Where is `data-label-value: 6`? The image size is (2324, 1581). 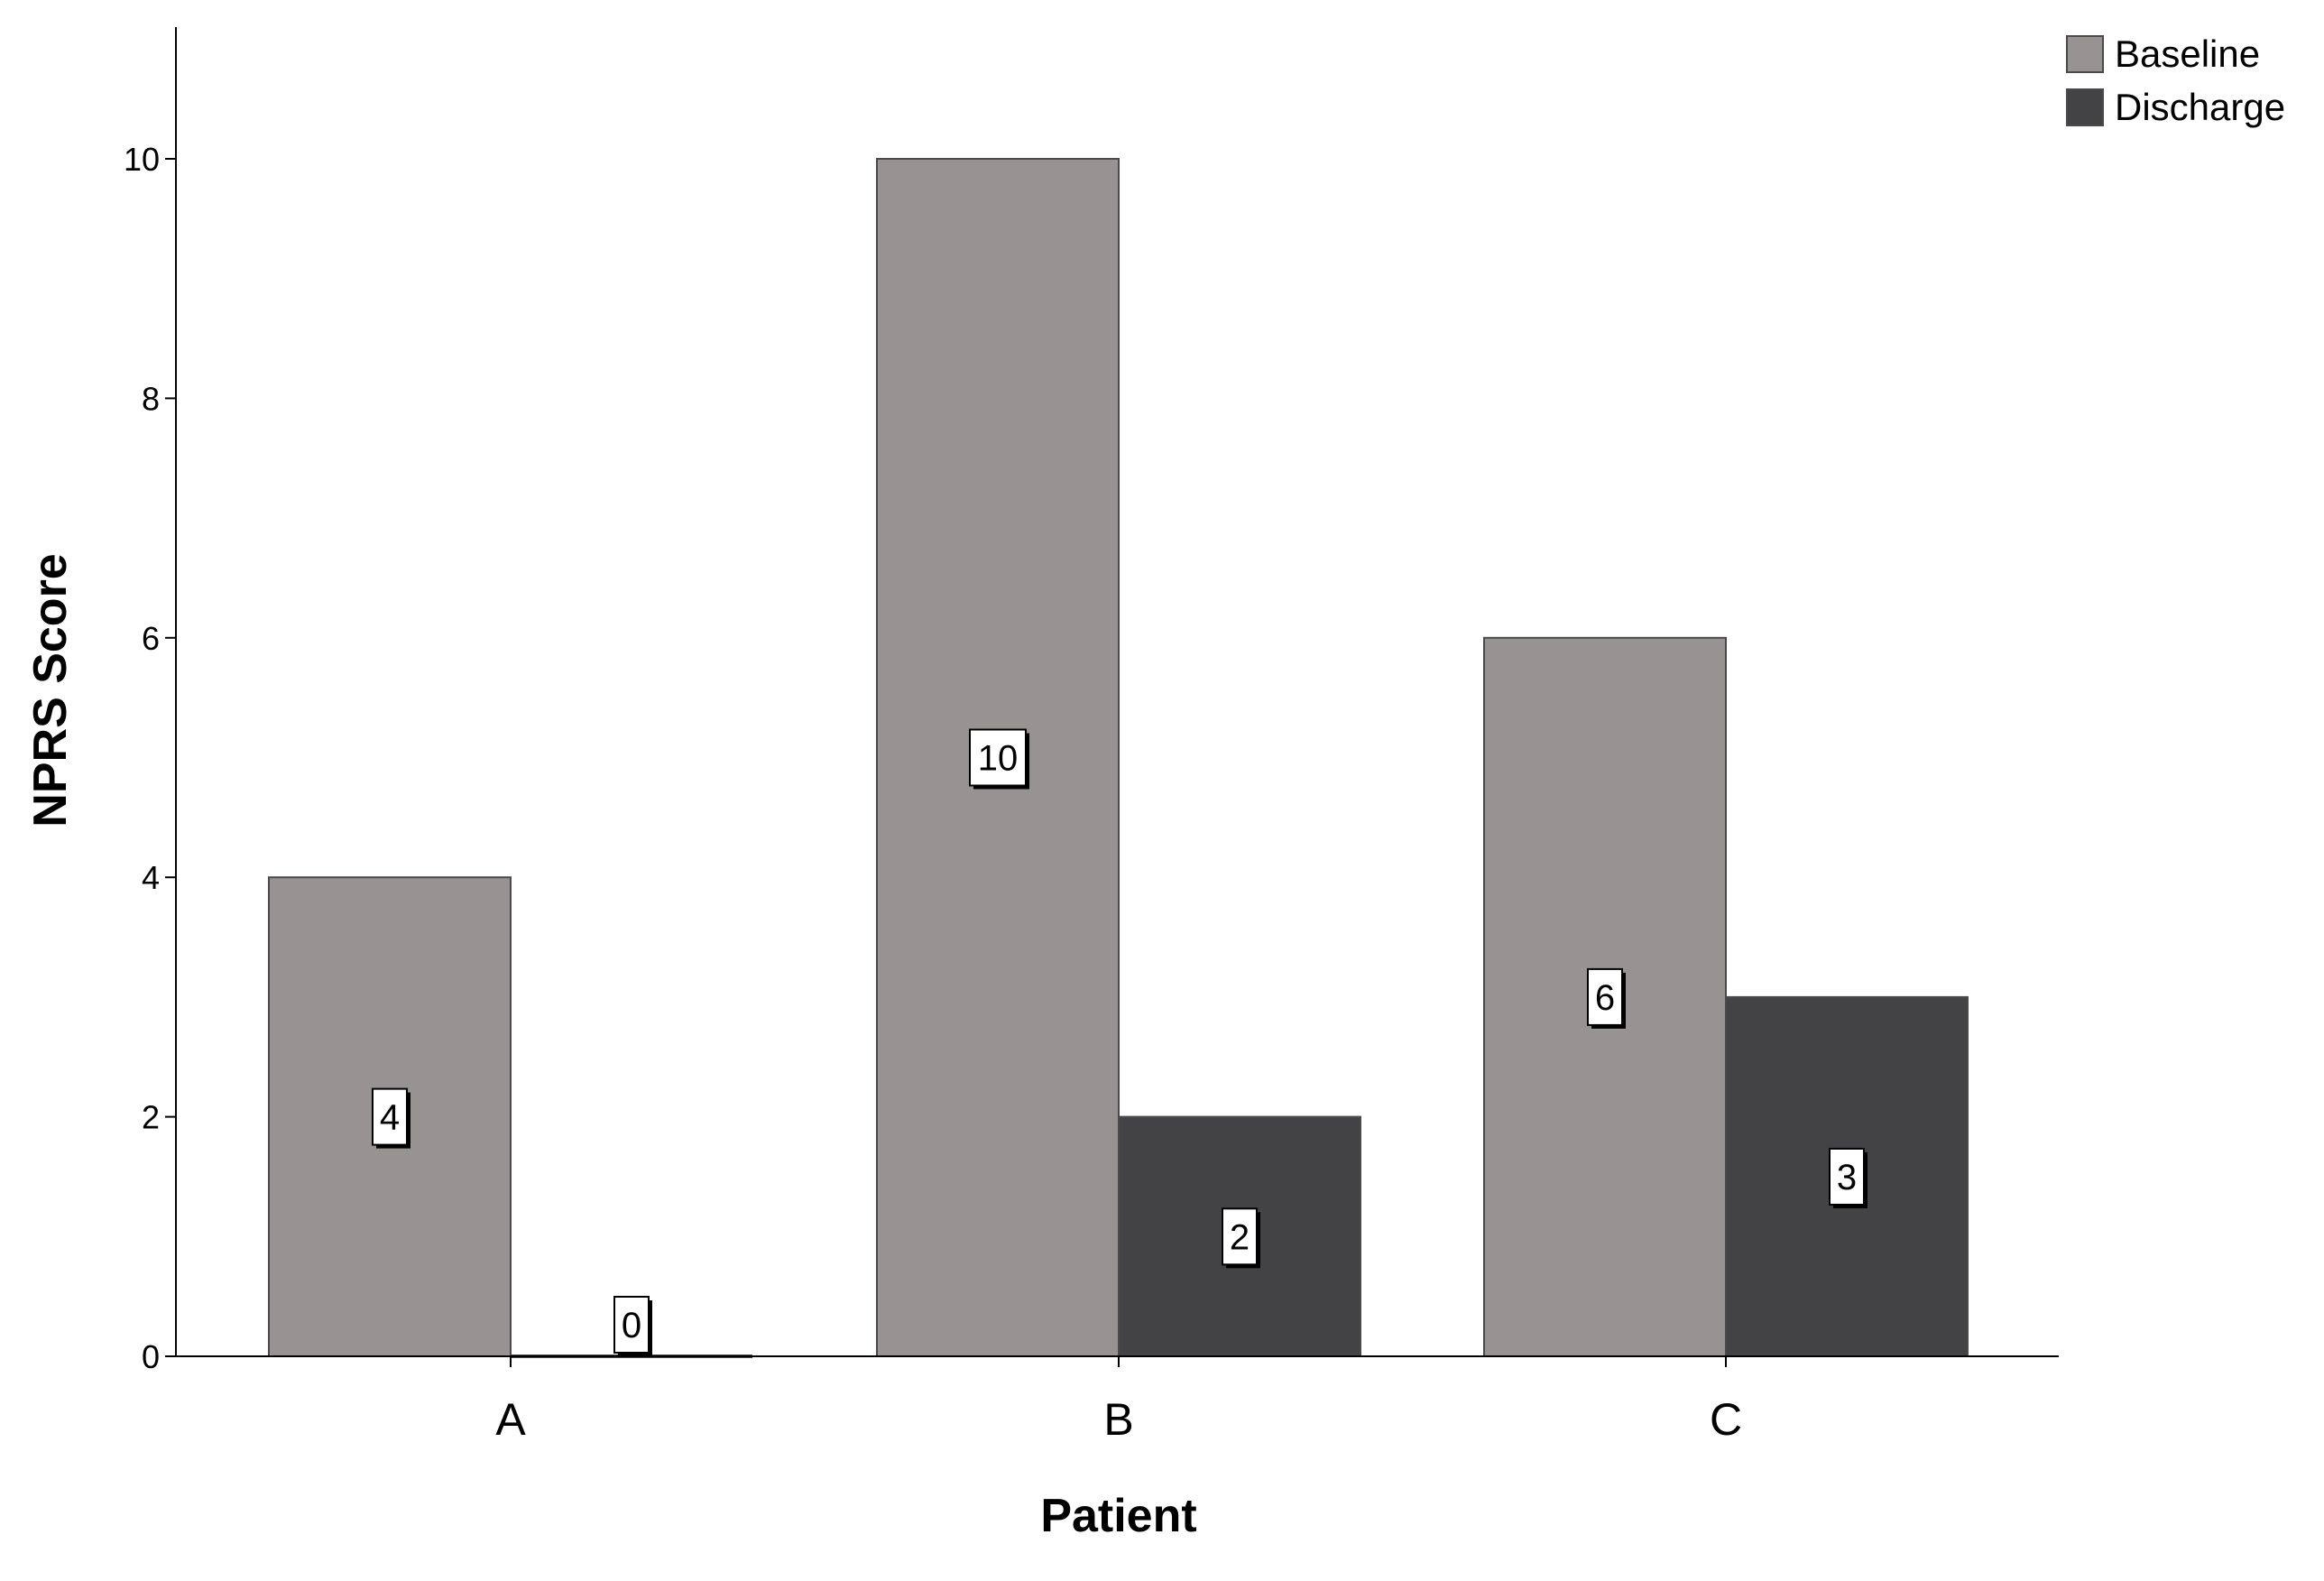 data-label-value: 6 is located at coordinates (1605, 998).